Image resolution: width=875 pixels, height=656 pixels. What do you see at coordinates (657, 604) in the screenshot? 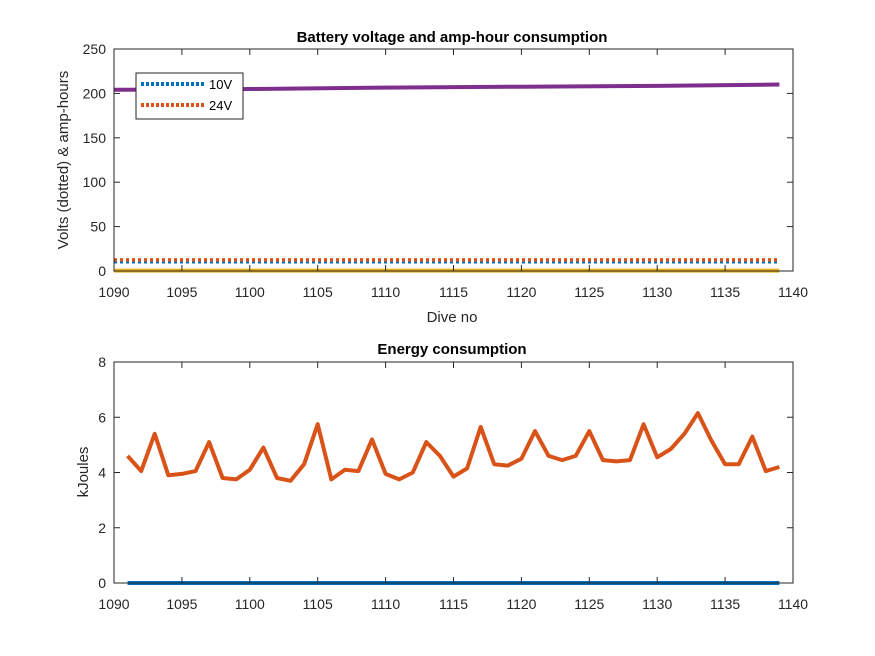
I see `energy-x-tick-label: 1130` at bounding box center [657, 604].